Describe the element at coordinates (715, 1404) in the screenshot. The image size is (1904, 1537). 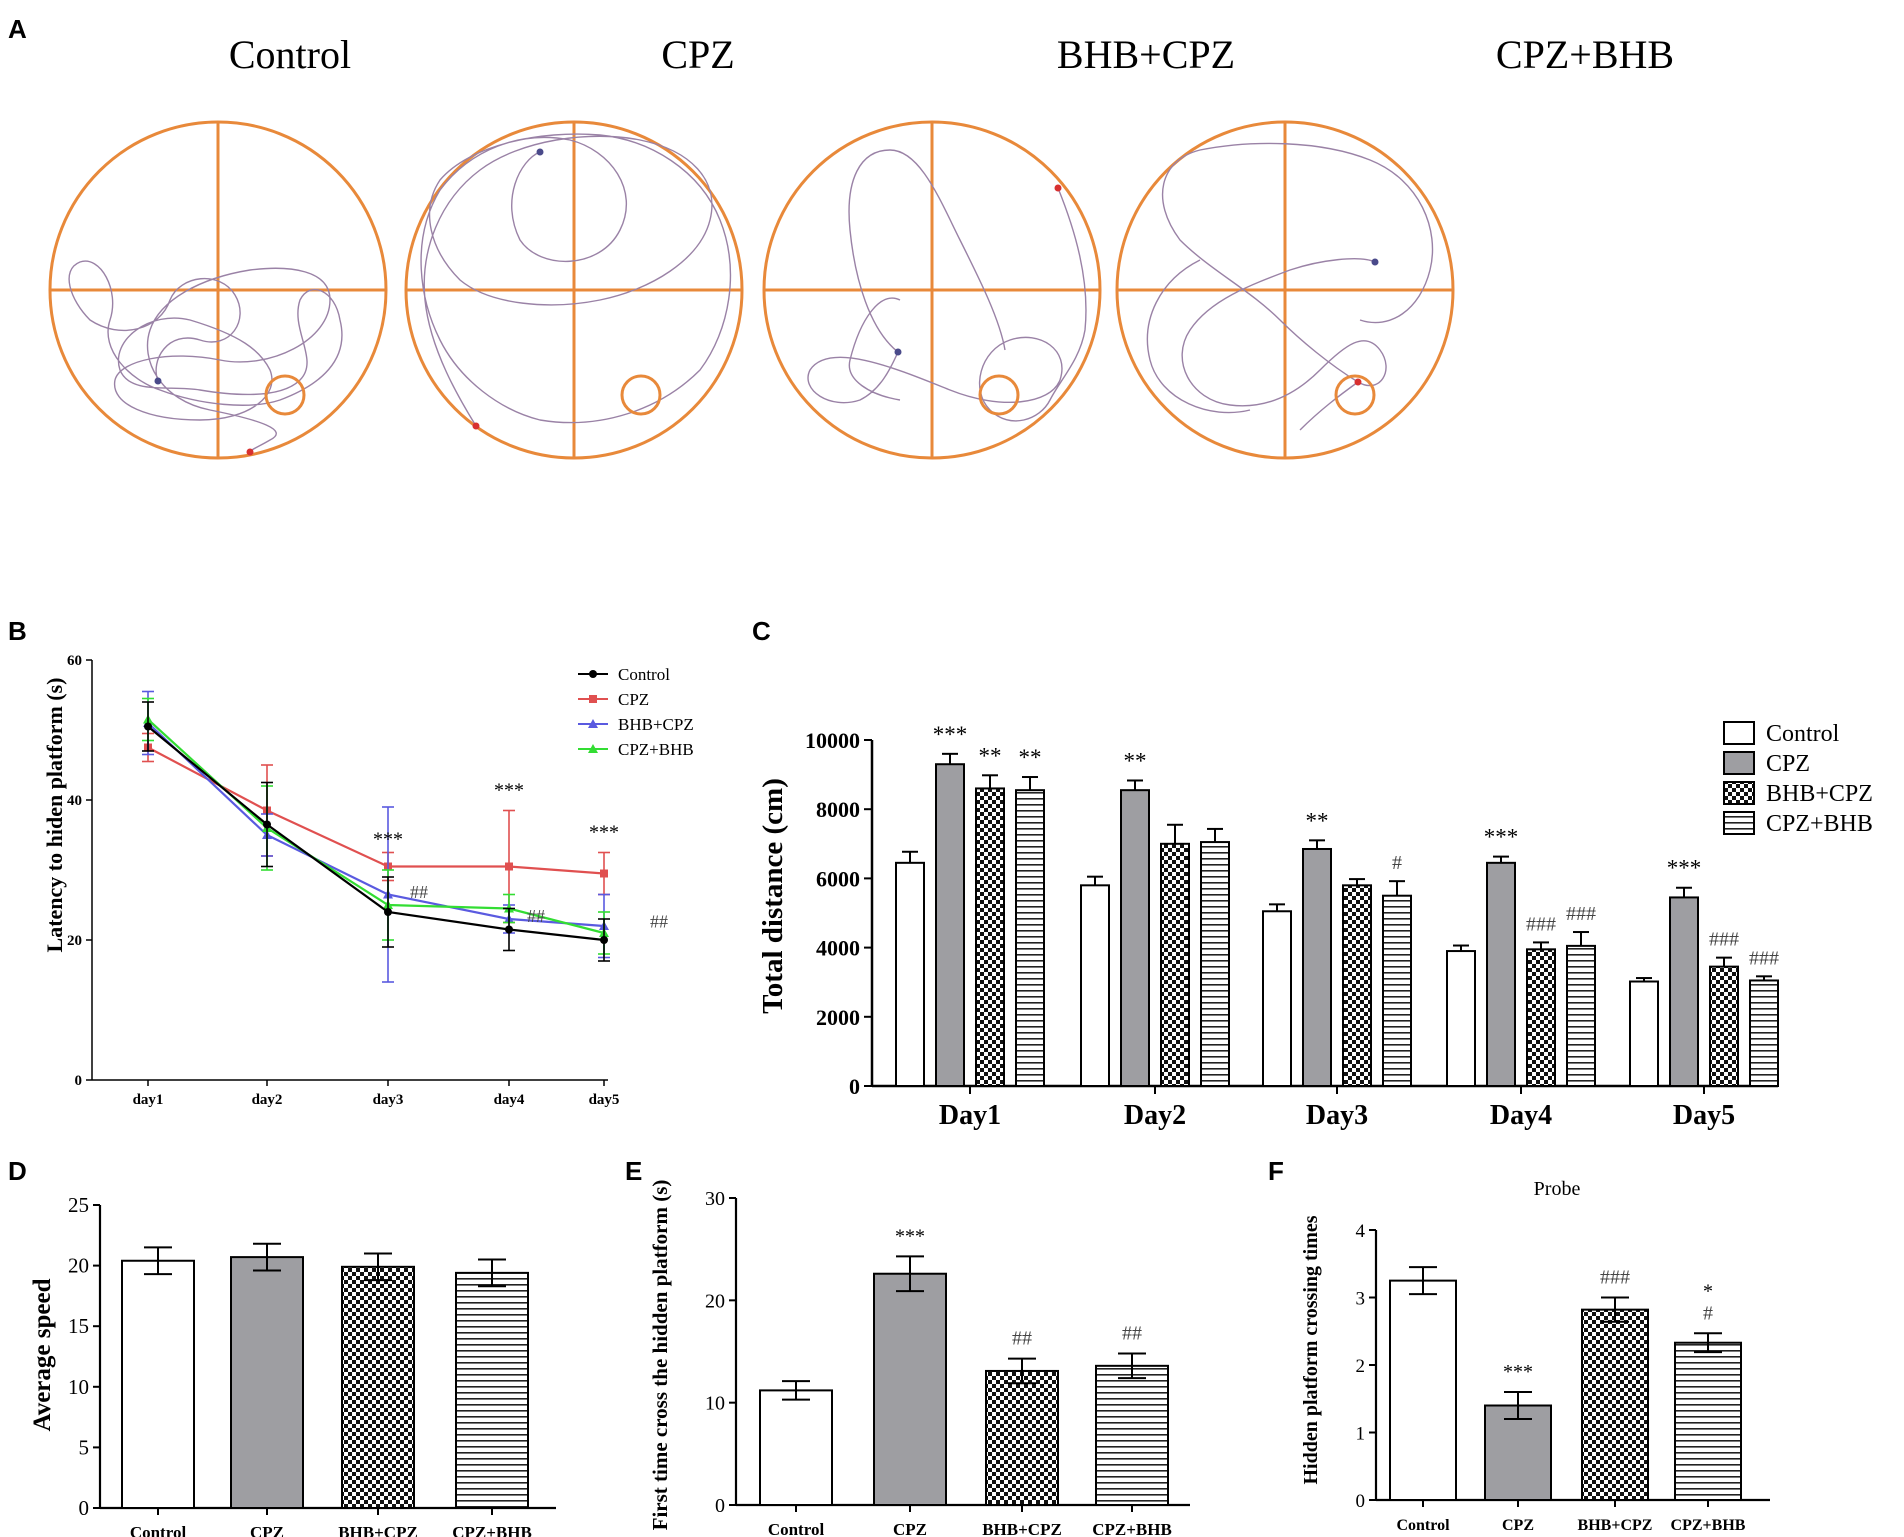
I see `e-y-tick-label: 10` at that location.